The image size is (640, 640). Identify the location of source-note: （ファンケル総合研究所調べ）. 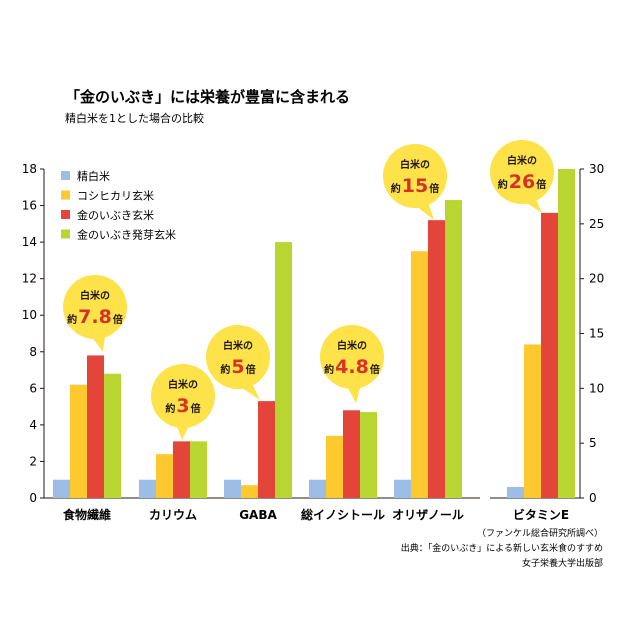
(540, 533).